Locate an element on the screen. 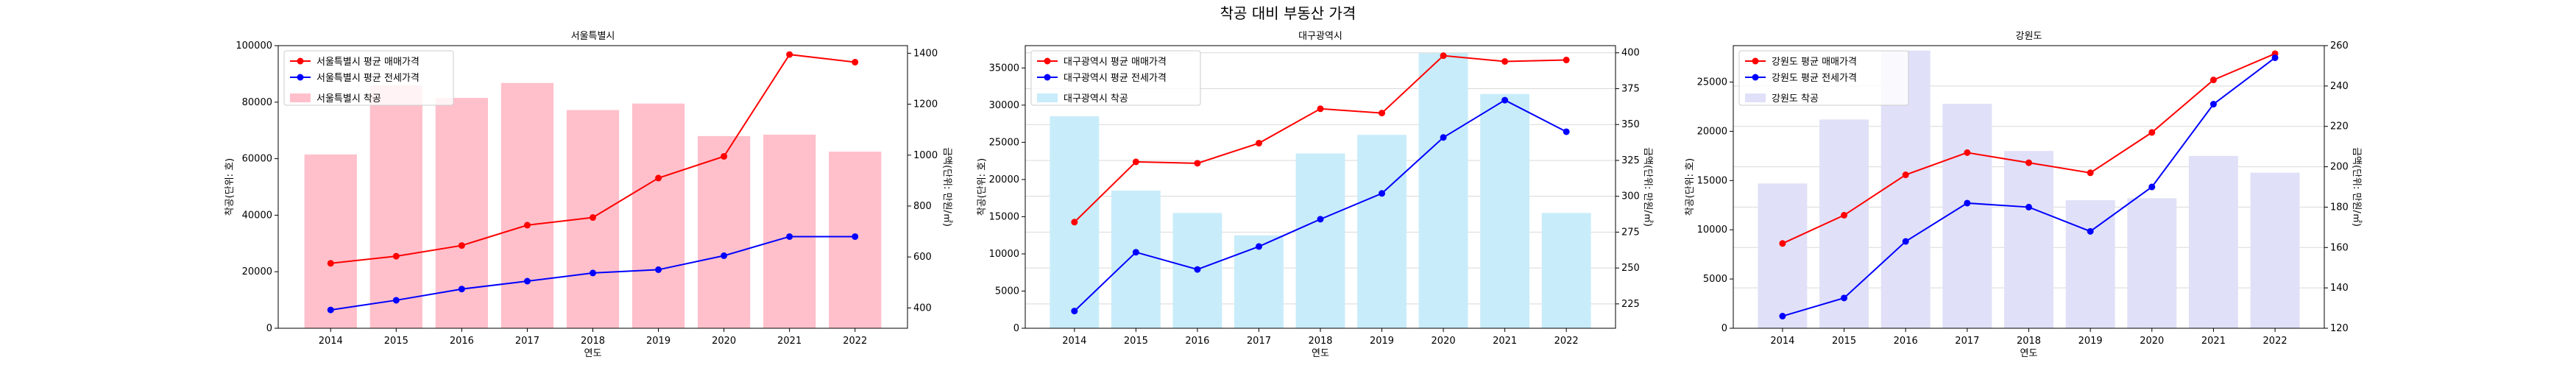 This screenshot has height=368, width=2576. chart-title: 강원도 is located at coordinates (2029, 36).